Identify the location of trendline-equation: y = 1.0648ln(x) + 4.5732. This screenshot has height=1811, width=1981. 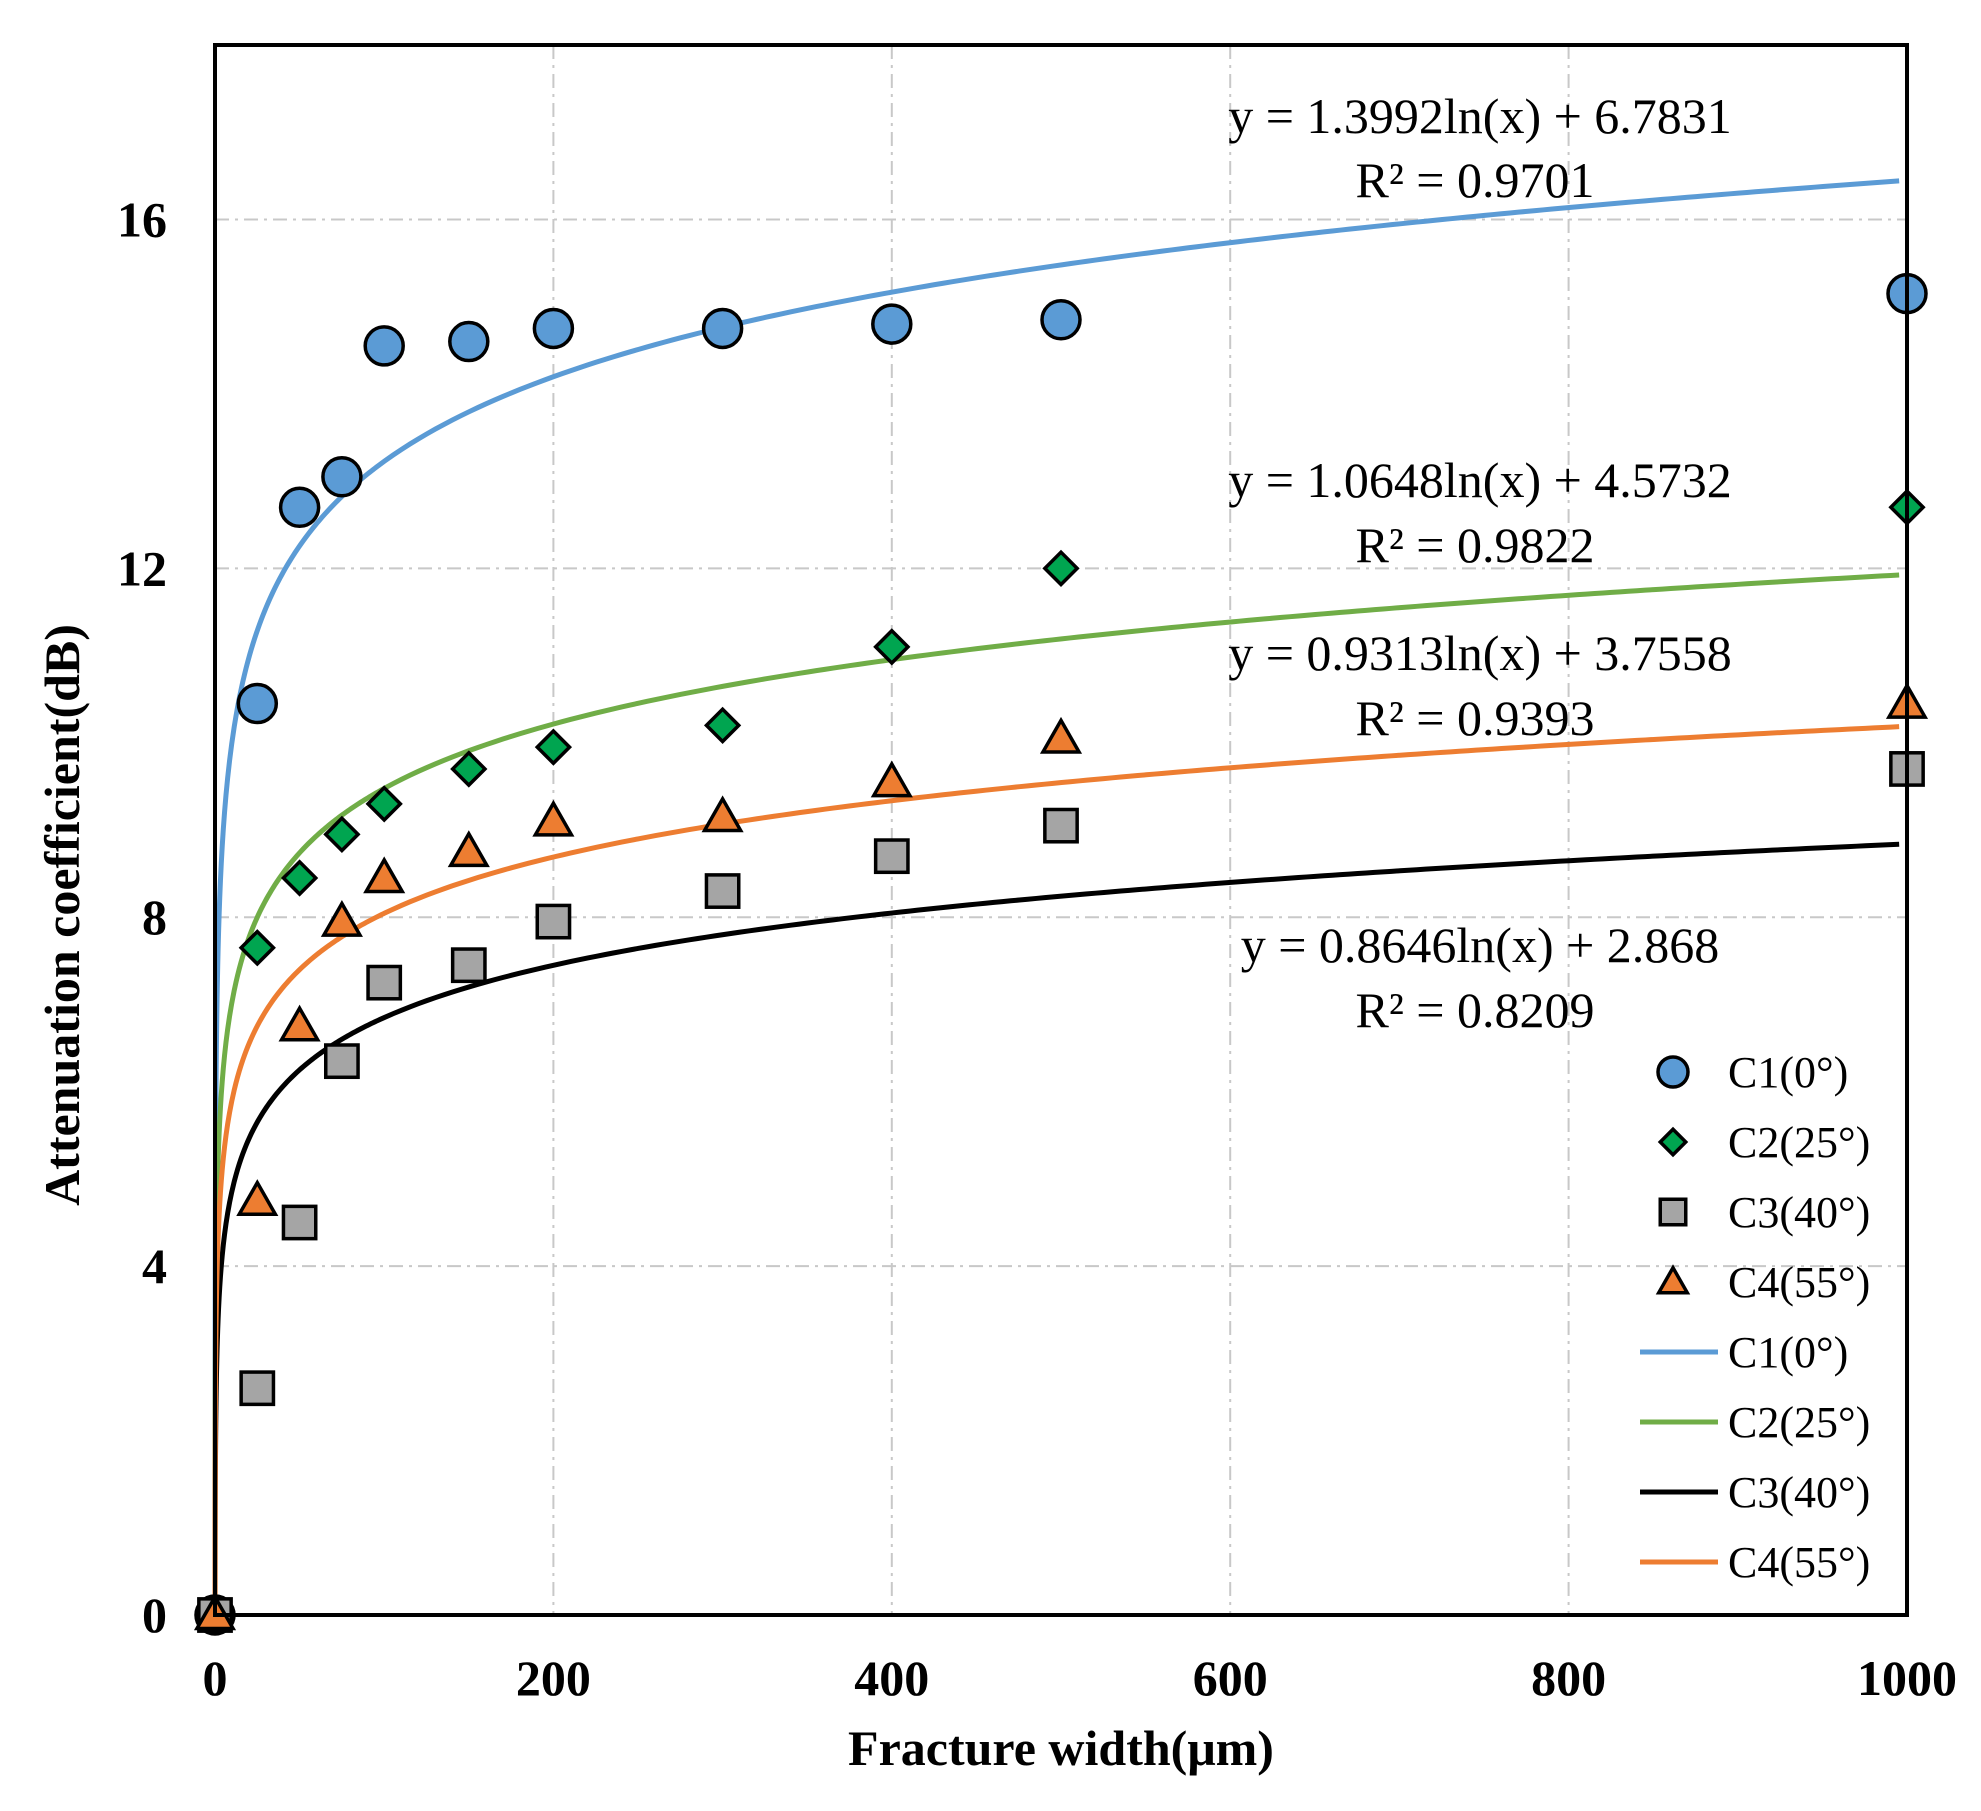
(1480, 480).